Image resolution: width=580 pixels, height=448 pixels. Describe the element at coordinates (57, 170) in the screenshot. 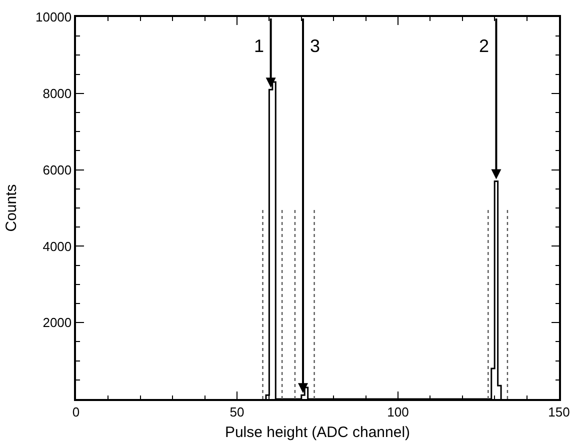

I see `y-tick-label: 6000` at that location.